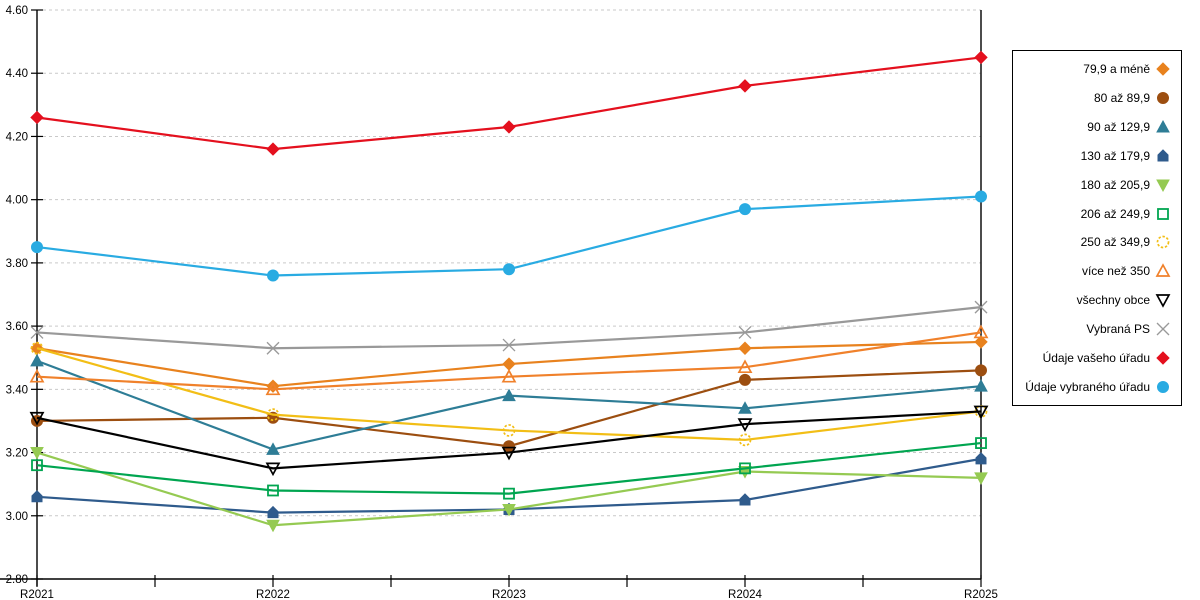 The image size is (1200, 600). I want to click on legend-item: 130 až 179,9, so click(1097, 156).